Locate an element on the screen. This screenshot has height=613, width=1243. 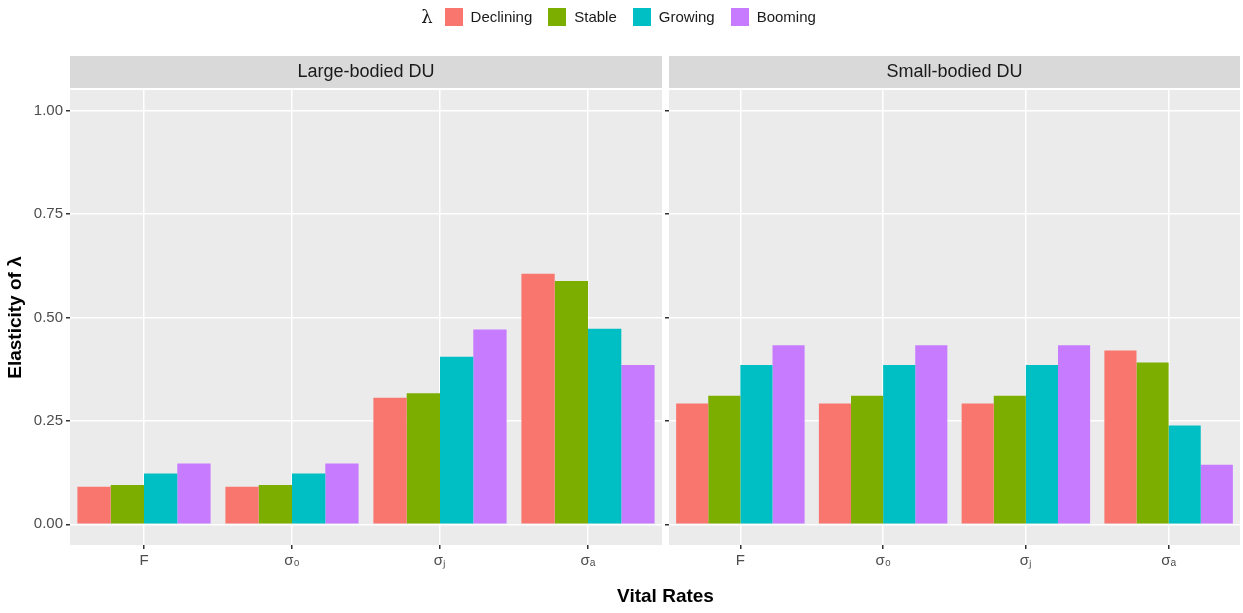
legend-label: Declining is located at coordinates (501, 16).